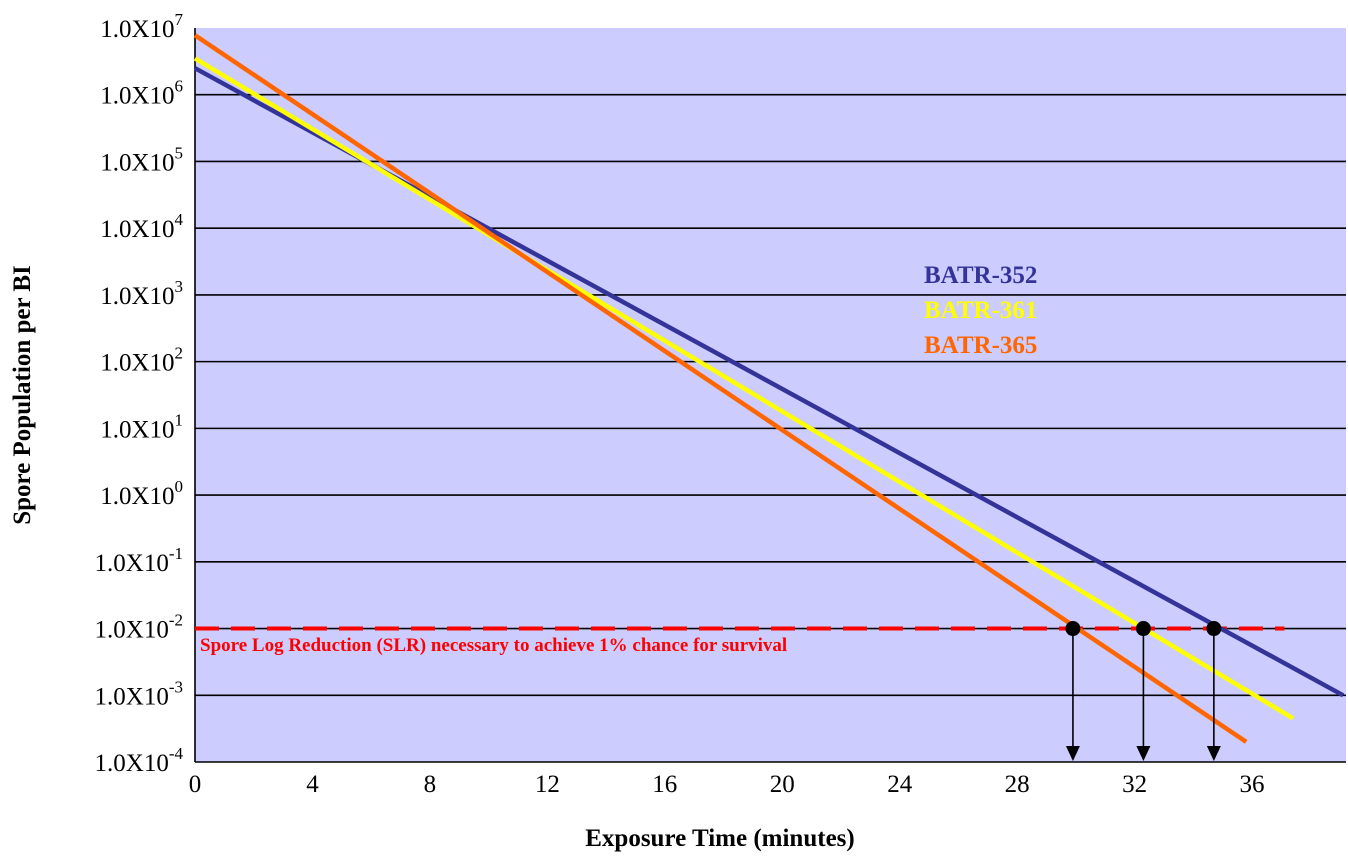 Image resolution: width=1348 pixels, height=857 pixels. What do you see at coordinates (1143, 691) in the screenshot?
I see `intersection-markers` at bounding box center [1143, 691].